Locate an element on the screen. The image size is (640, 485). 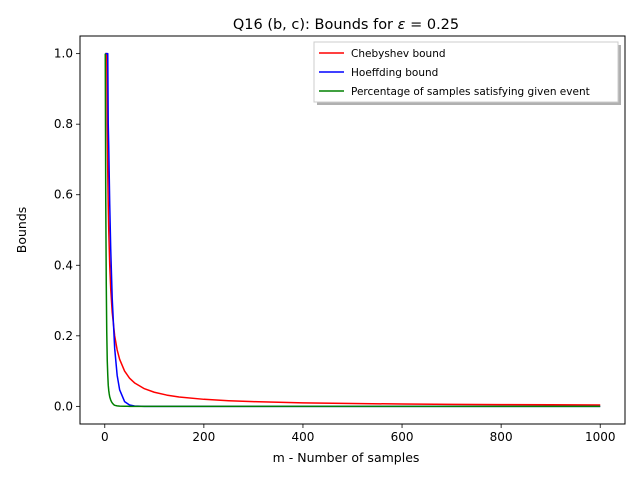
y-tick-label: 0.0 is located at coordinates (63, 406).